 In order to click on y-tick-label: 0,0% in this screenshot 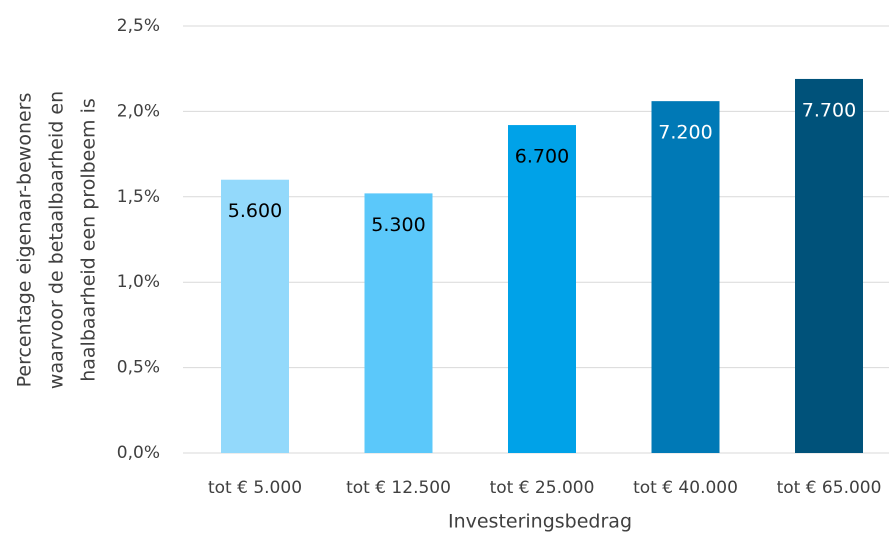, I will do `click(138, 453)`.